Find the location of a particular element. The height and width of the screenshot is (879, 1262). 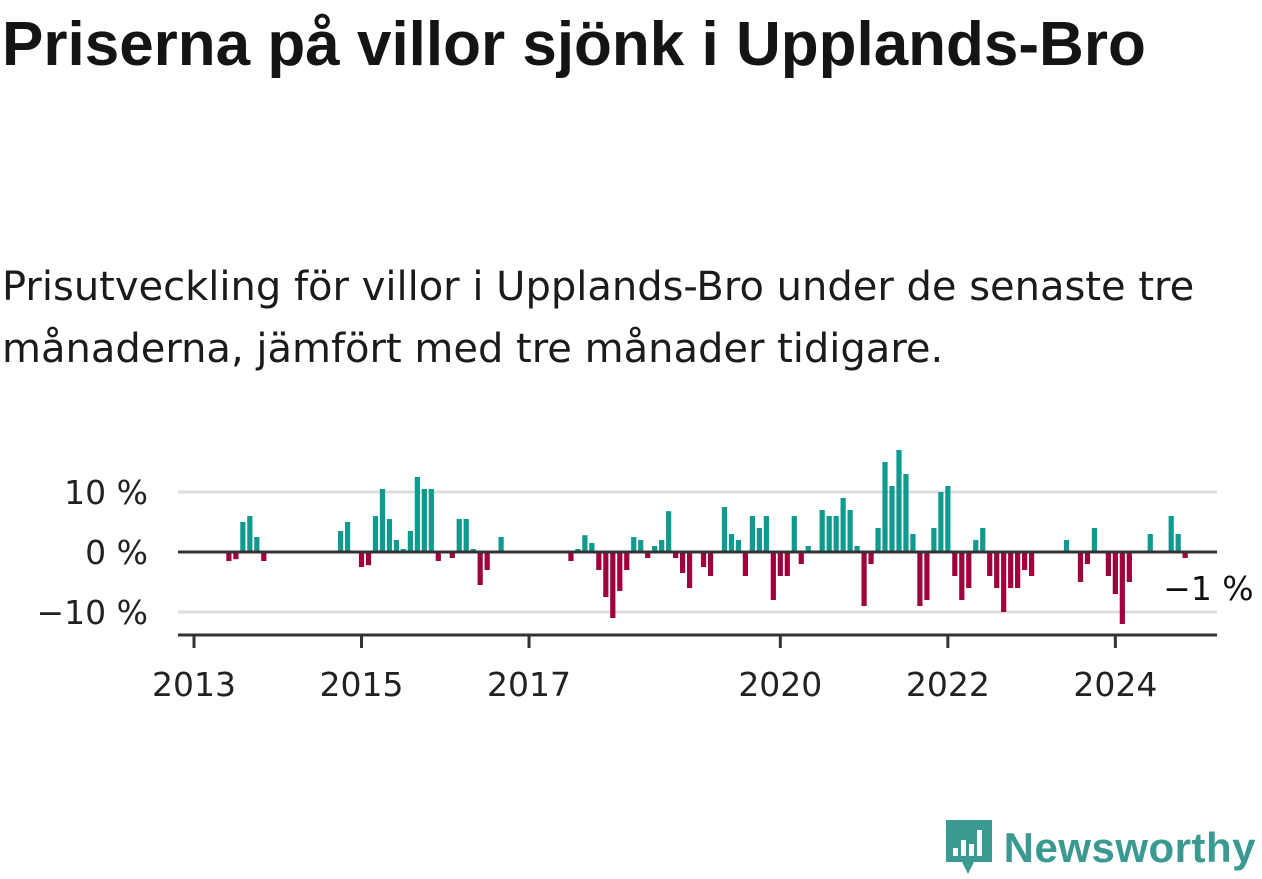

x-tick-label: 2024 is located at coordinates (1115, 684).